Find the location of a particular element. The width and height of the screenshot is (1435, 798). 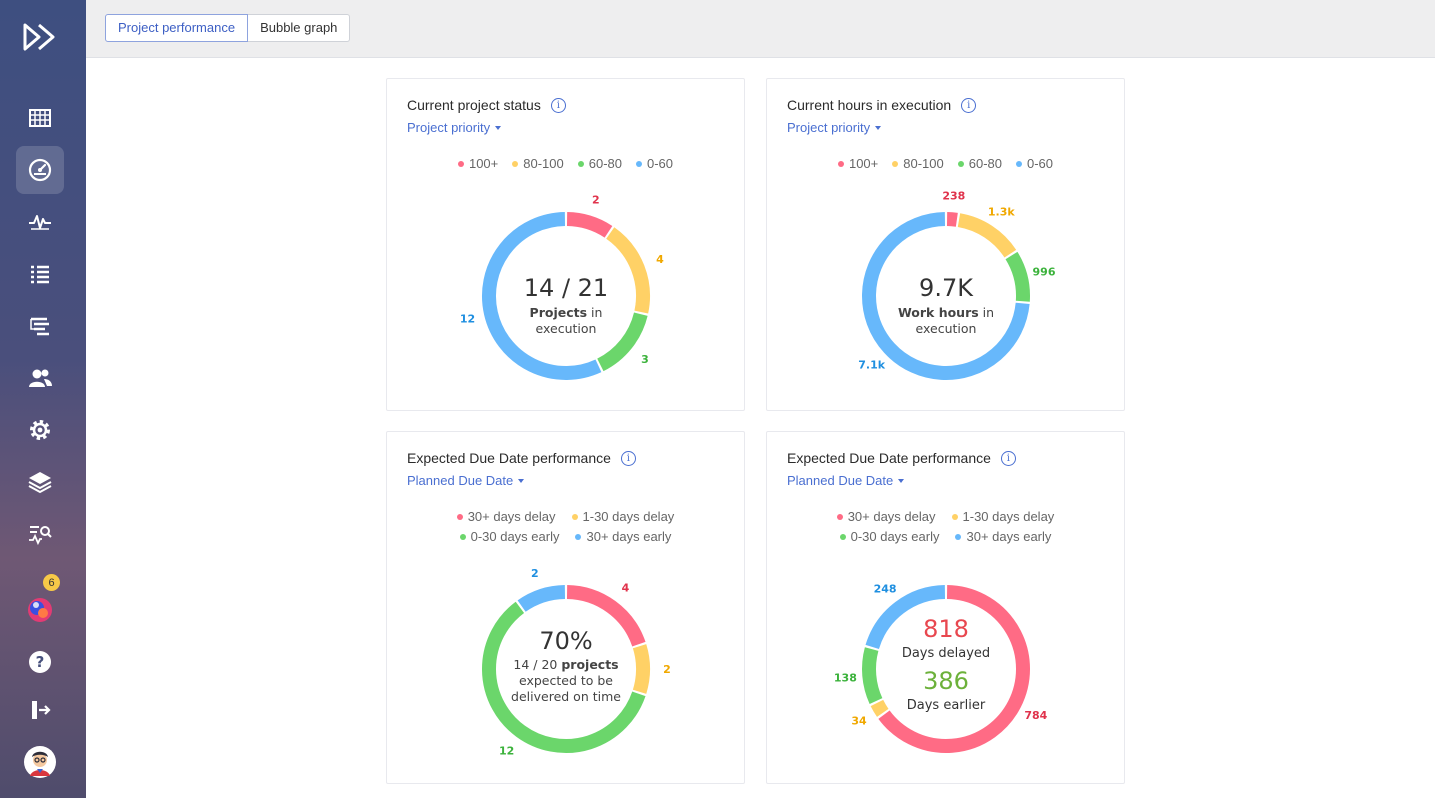

sidebar-item-users is located at coordinates (40, 378).